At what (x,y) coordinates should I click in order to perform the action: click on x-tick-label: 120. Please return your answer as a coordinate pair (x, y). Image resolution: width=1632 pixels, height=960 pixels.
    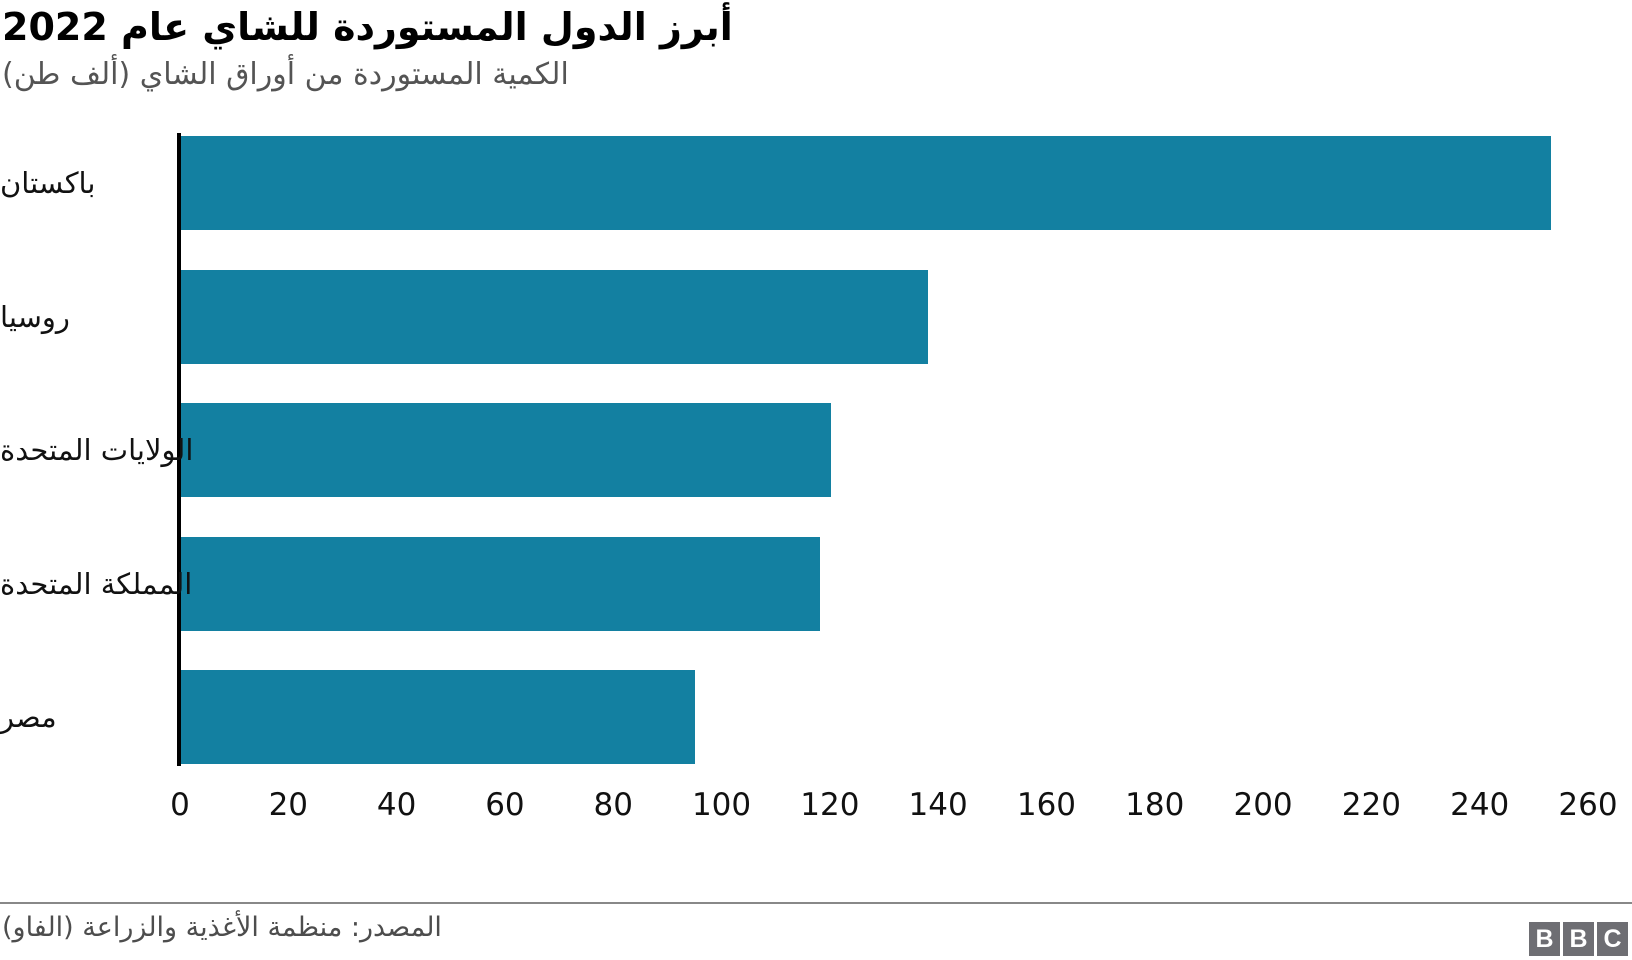
    Looking at the image, I should click on (830, 805).